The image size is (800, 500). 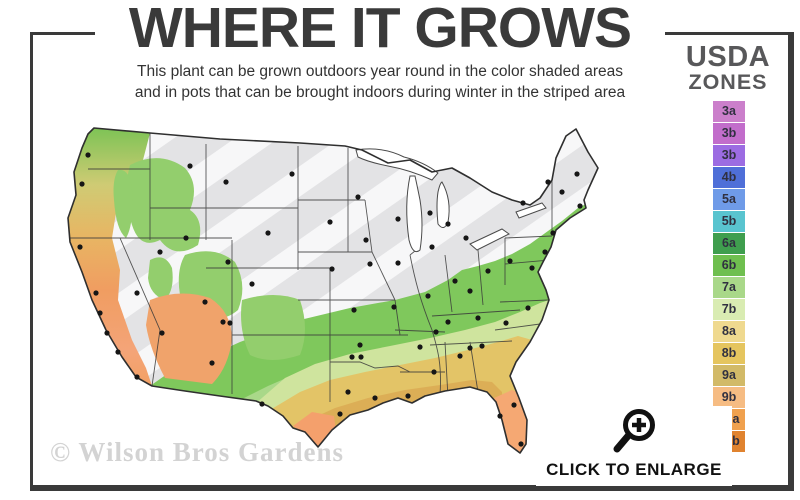 I want to click on zone-swatch-6a: 6a, so click(x=729, y=243).